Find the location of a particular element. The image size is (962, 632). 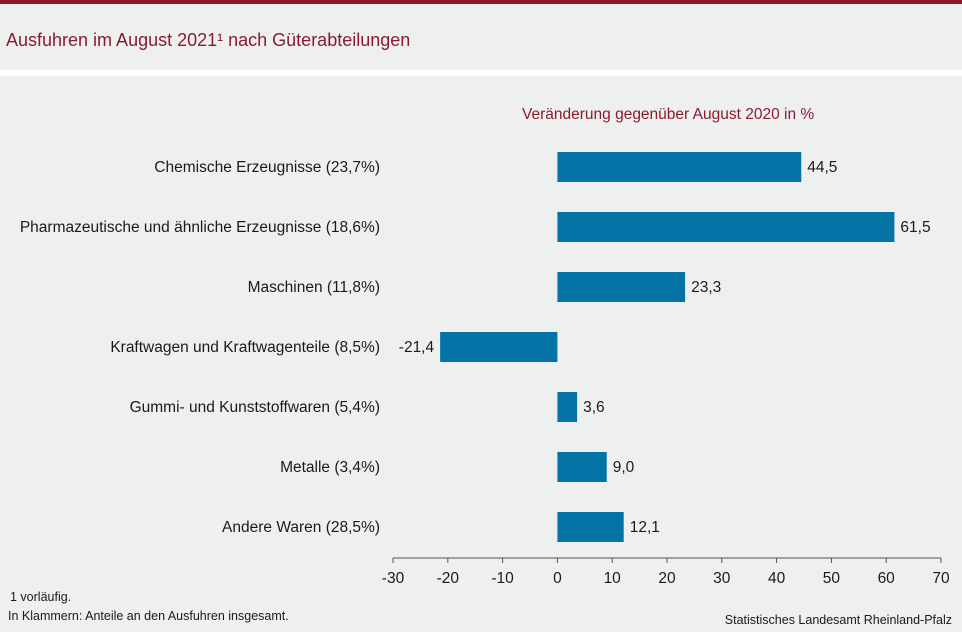

chart-subtitle: Veränderung gegenüber August 2020 in % is located at coordinates (668, 114).